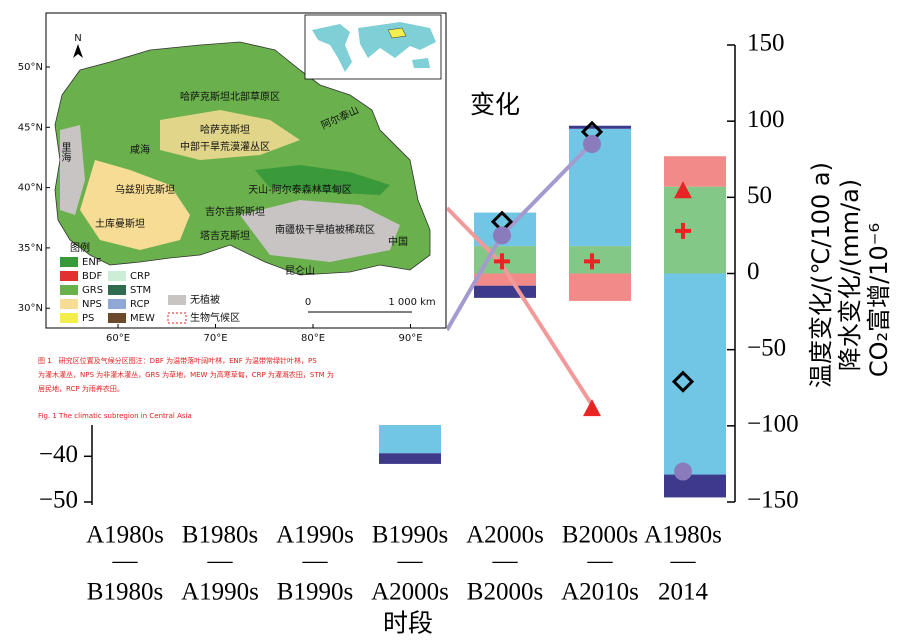 The width and height of the screenshot is (900, 641). Describe the element at coordinates (300, 270) in the screenshot. I see `region-label: 昆仑山` at that location.